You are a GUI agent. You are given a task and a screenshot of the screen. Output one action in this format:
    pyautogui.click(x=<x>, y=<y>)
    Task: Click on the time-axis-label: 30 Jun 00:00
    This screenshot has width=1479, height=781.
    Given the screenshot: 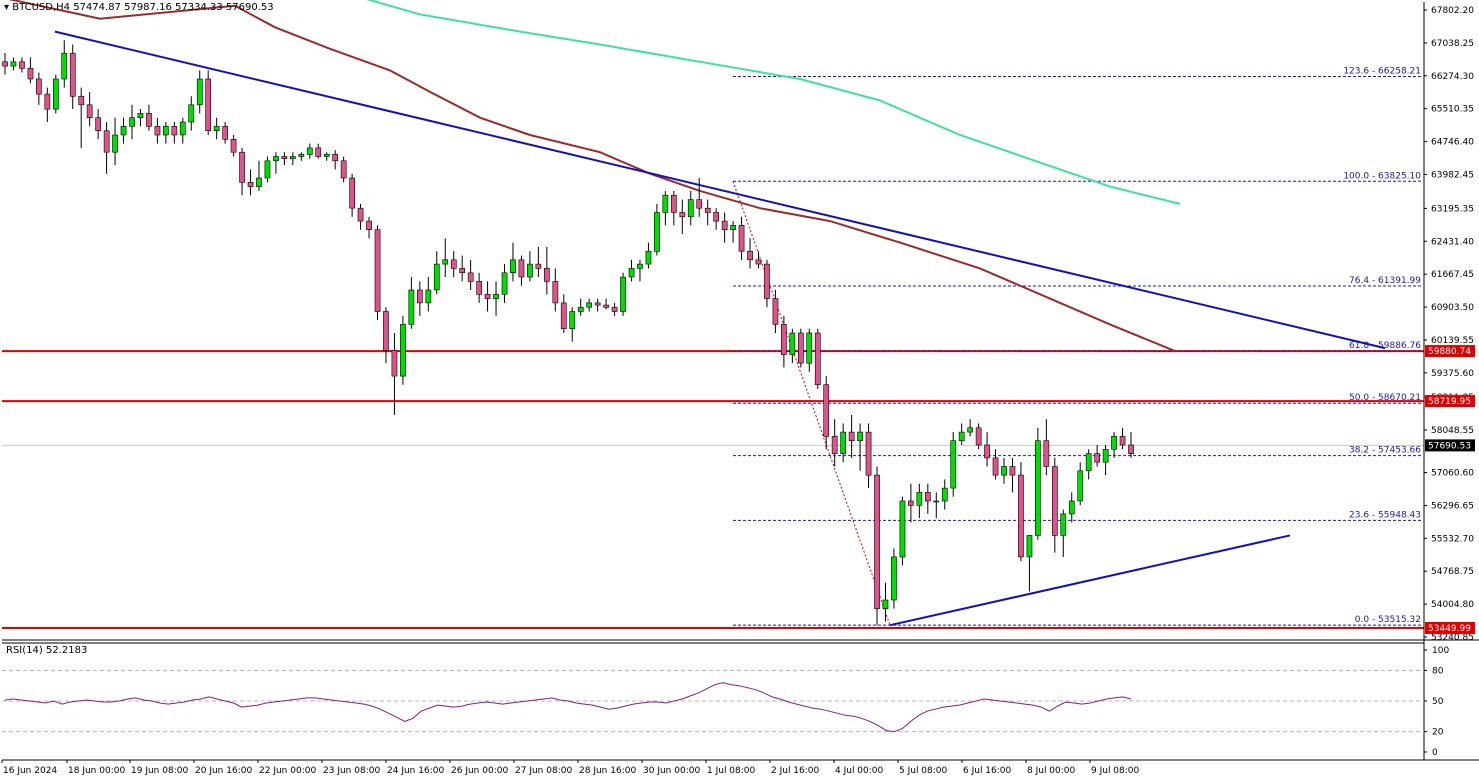 What is the action you would take?
    pyautogui.click(x=671, y=771)
    